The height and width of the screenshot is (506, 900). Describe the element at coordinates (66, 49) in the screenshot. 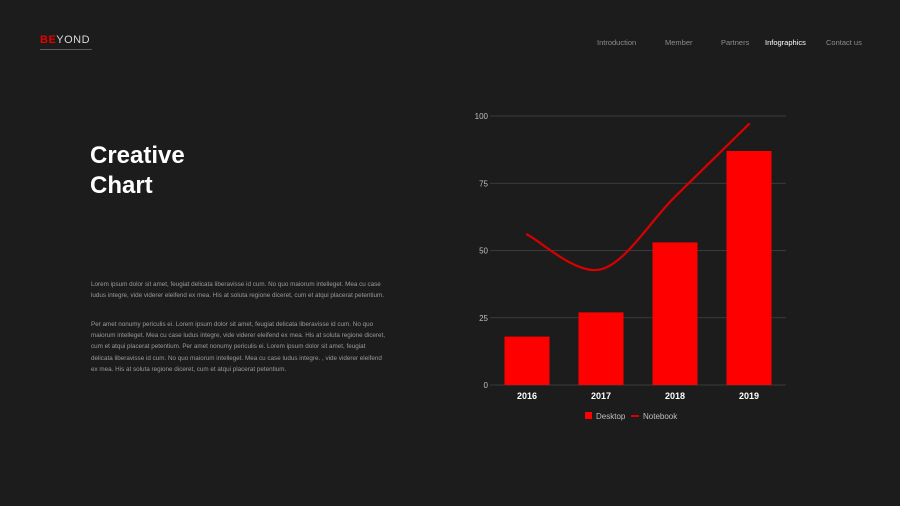

I see `logo-underline` at that location.